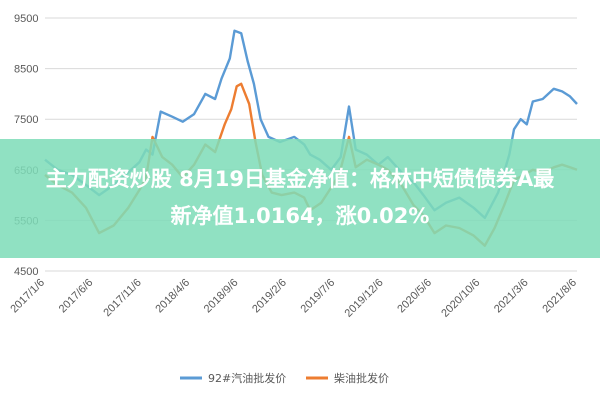 The image size is (600, 400). I want to click on x-tick-label: 2018/4/6, so click(172, 296).